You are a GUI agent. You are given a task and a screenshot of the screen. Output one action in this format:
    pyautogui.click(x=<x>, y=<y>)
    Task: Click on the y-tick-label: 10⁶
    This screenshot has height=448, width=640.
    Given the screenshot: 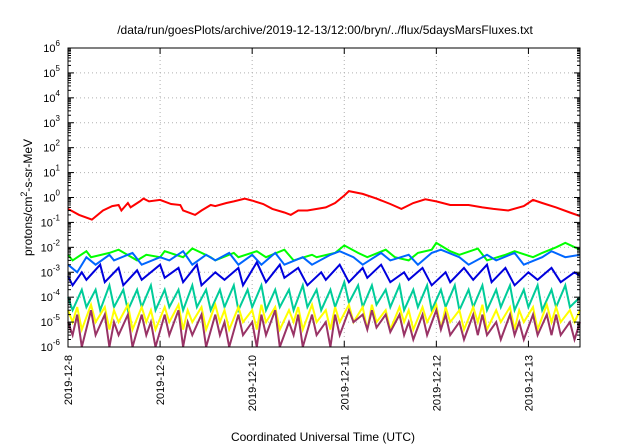 What is the action you would take?
    pyautogui.click(x=51, y=47)
    